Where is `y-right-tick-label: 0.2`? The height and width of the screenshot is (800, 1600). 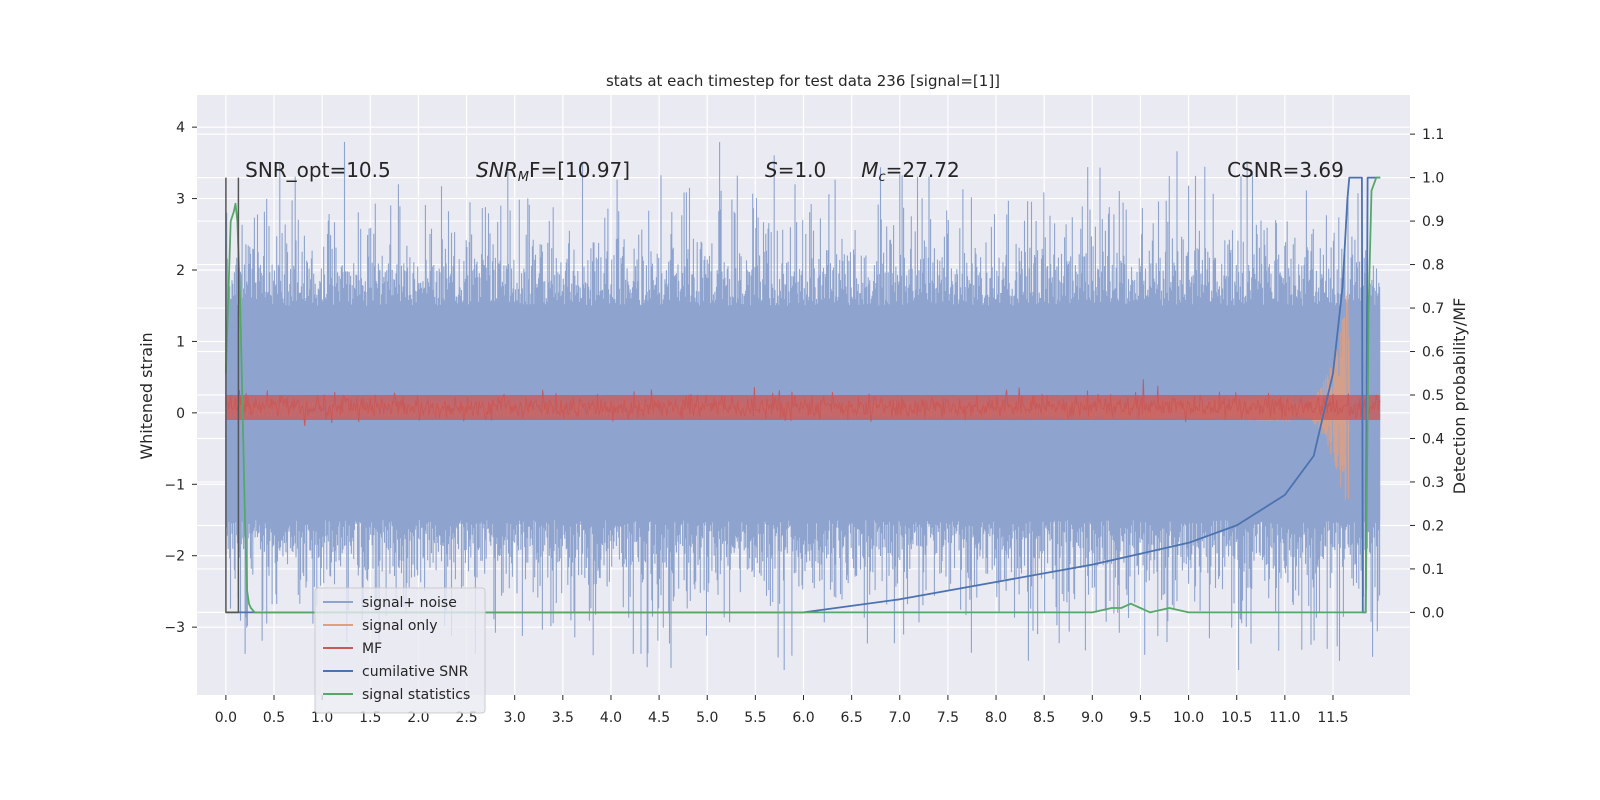
y-right-tick-label: 0.2 is located at coordinates (1433, 526).